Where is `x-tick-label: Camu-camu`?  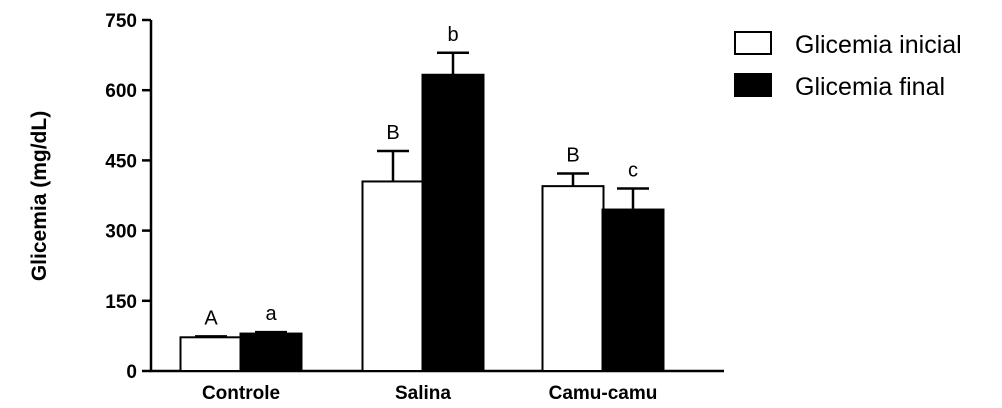
x-tick-label: Camu-camu is located at coordinates (603, 393).